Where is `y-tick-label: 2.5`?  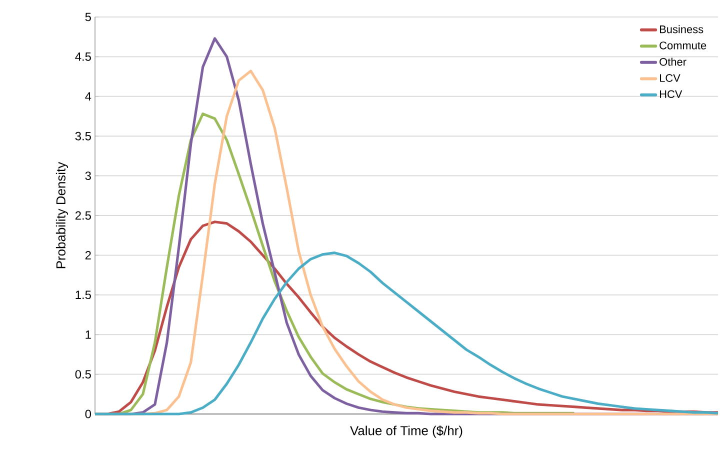 y-tick-label: 2.5 is located at coordinates (83, 215).